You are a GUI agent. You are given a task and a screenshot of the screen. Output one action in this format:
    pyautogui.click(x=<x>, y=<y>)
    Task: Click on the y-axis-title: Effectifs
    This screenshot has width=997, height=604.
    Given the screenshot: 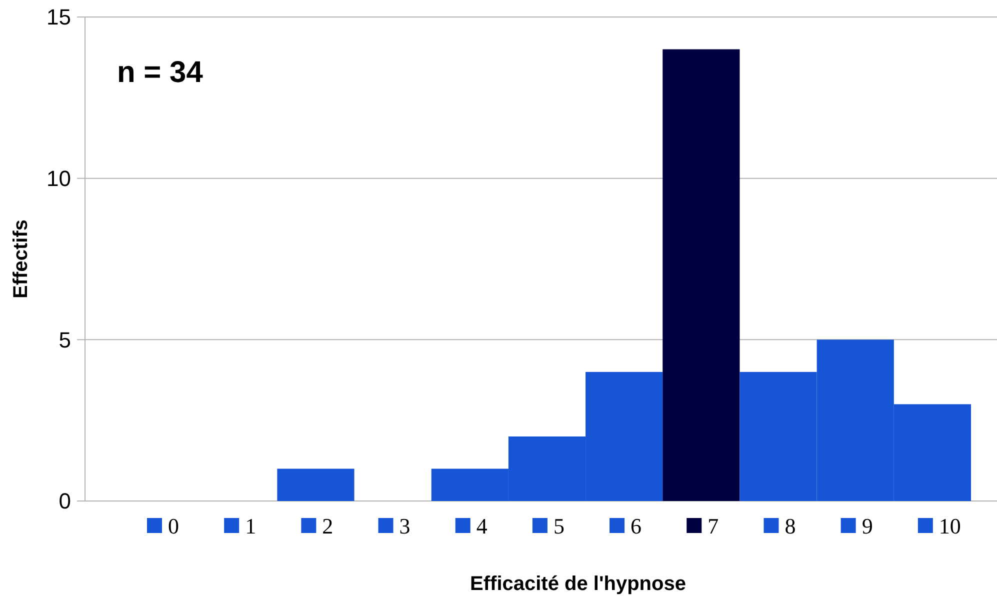 What is the action you would take?
    pyautogui.click(x=21, y=259)
    